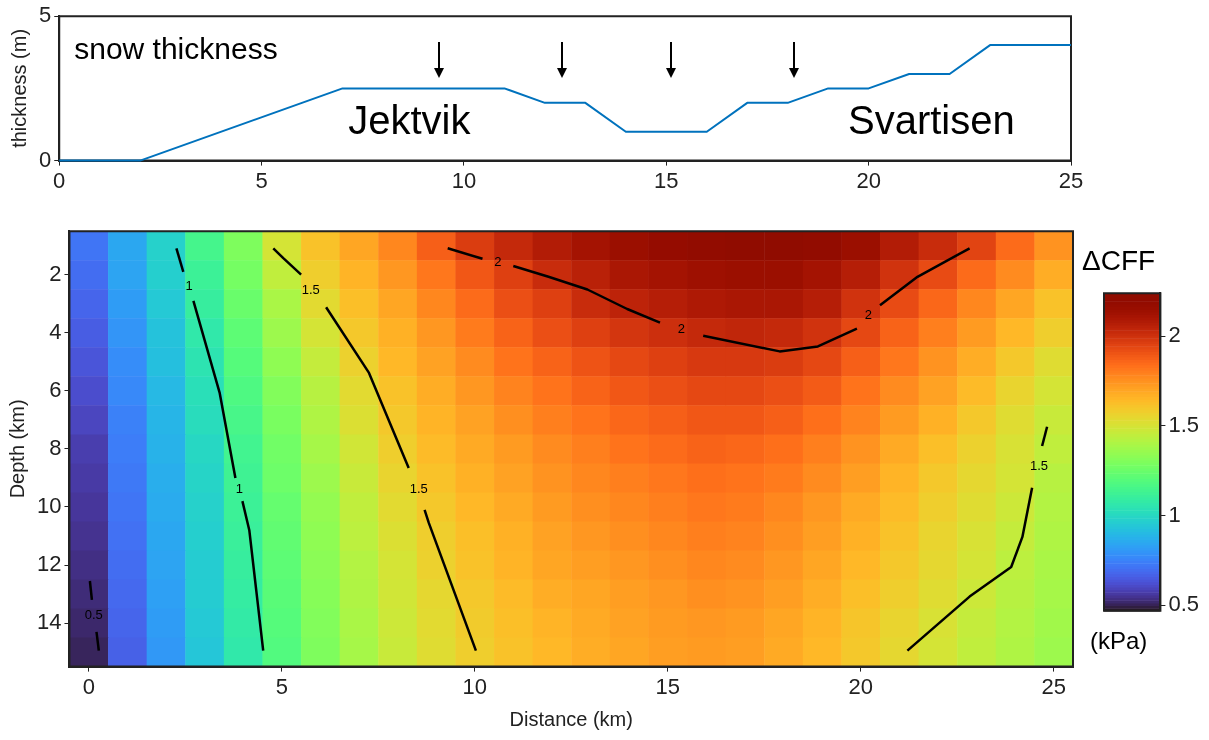 Image resolution: width=1209 pixels, height=740 pixels. I want to click on y-tick-label: 0, so click(45, 159).